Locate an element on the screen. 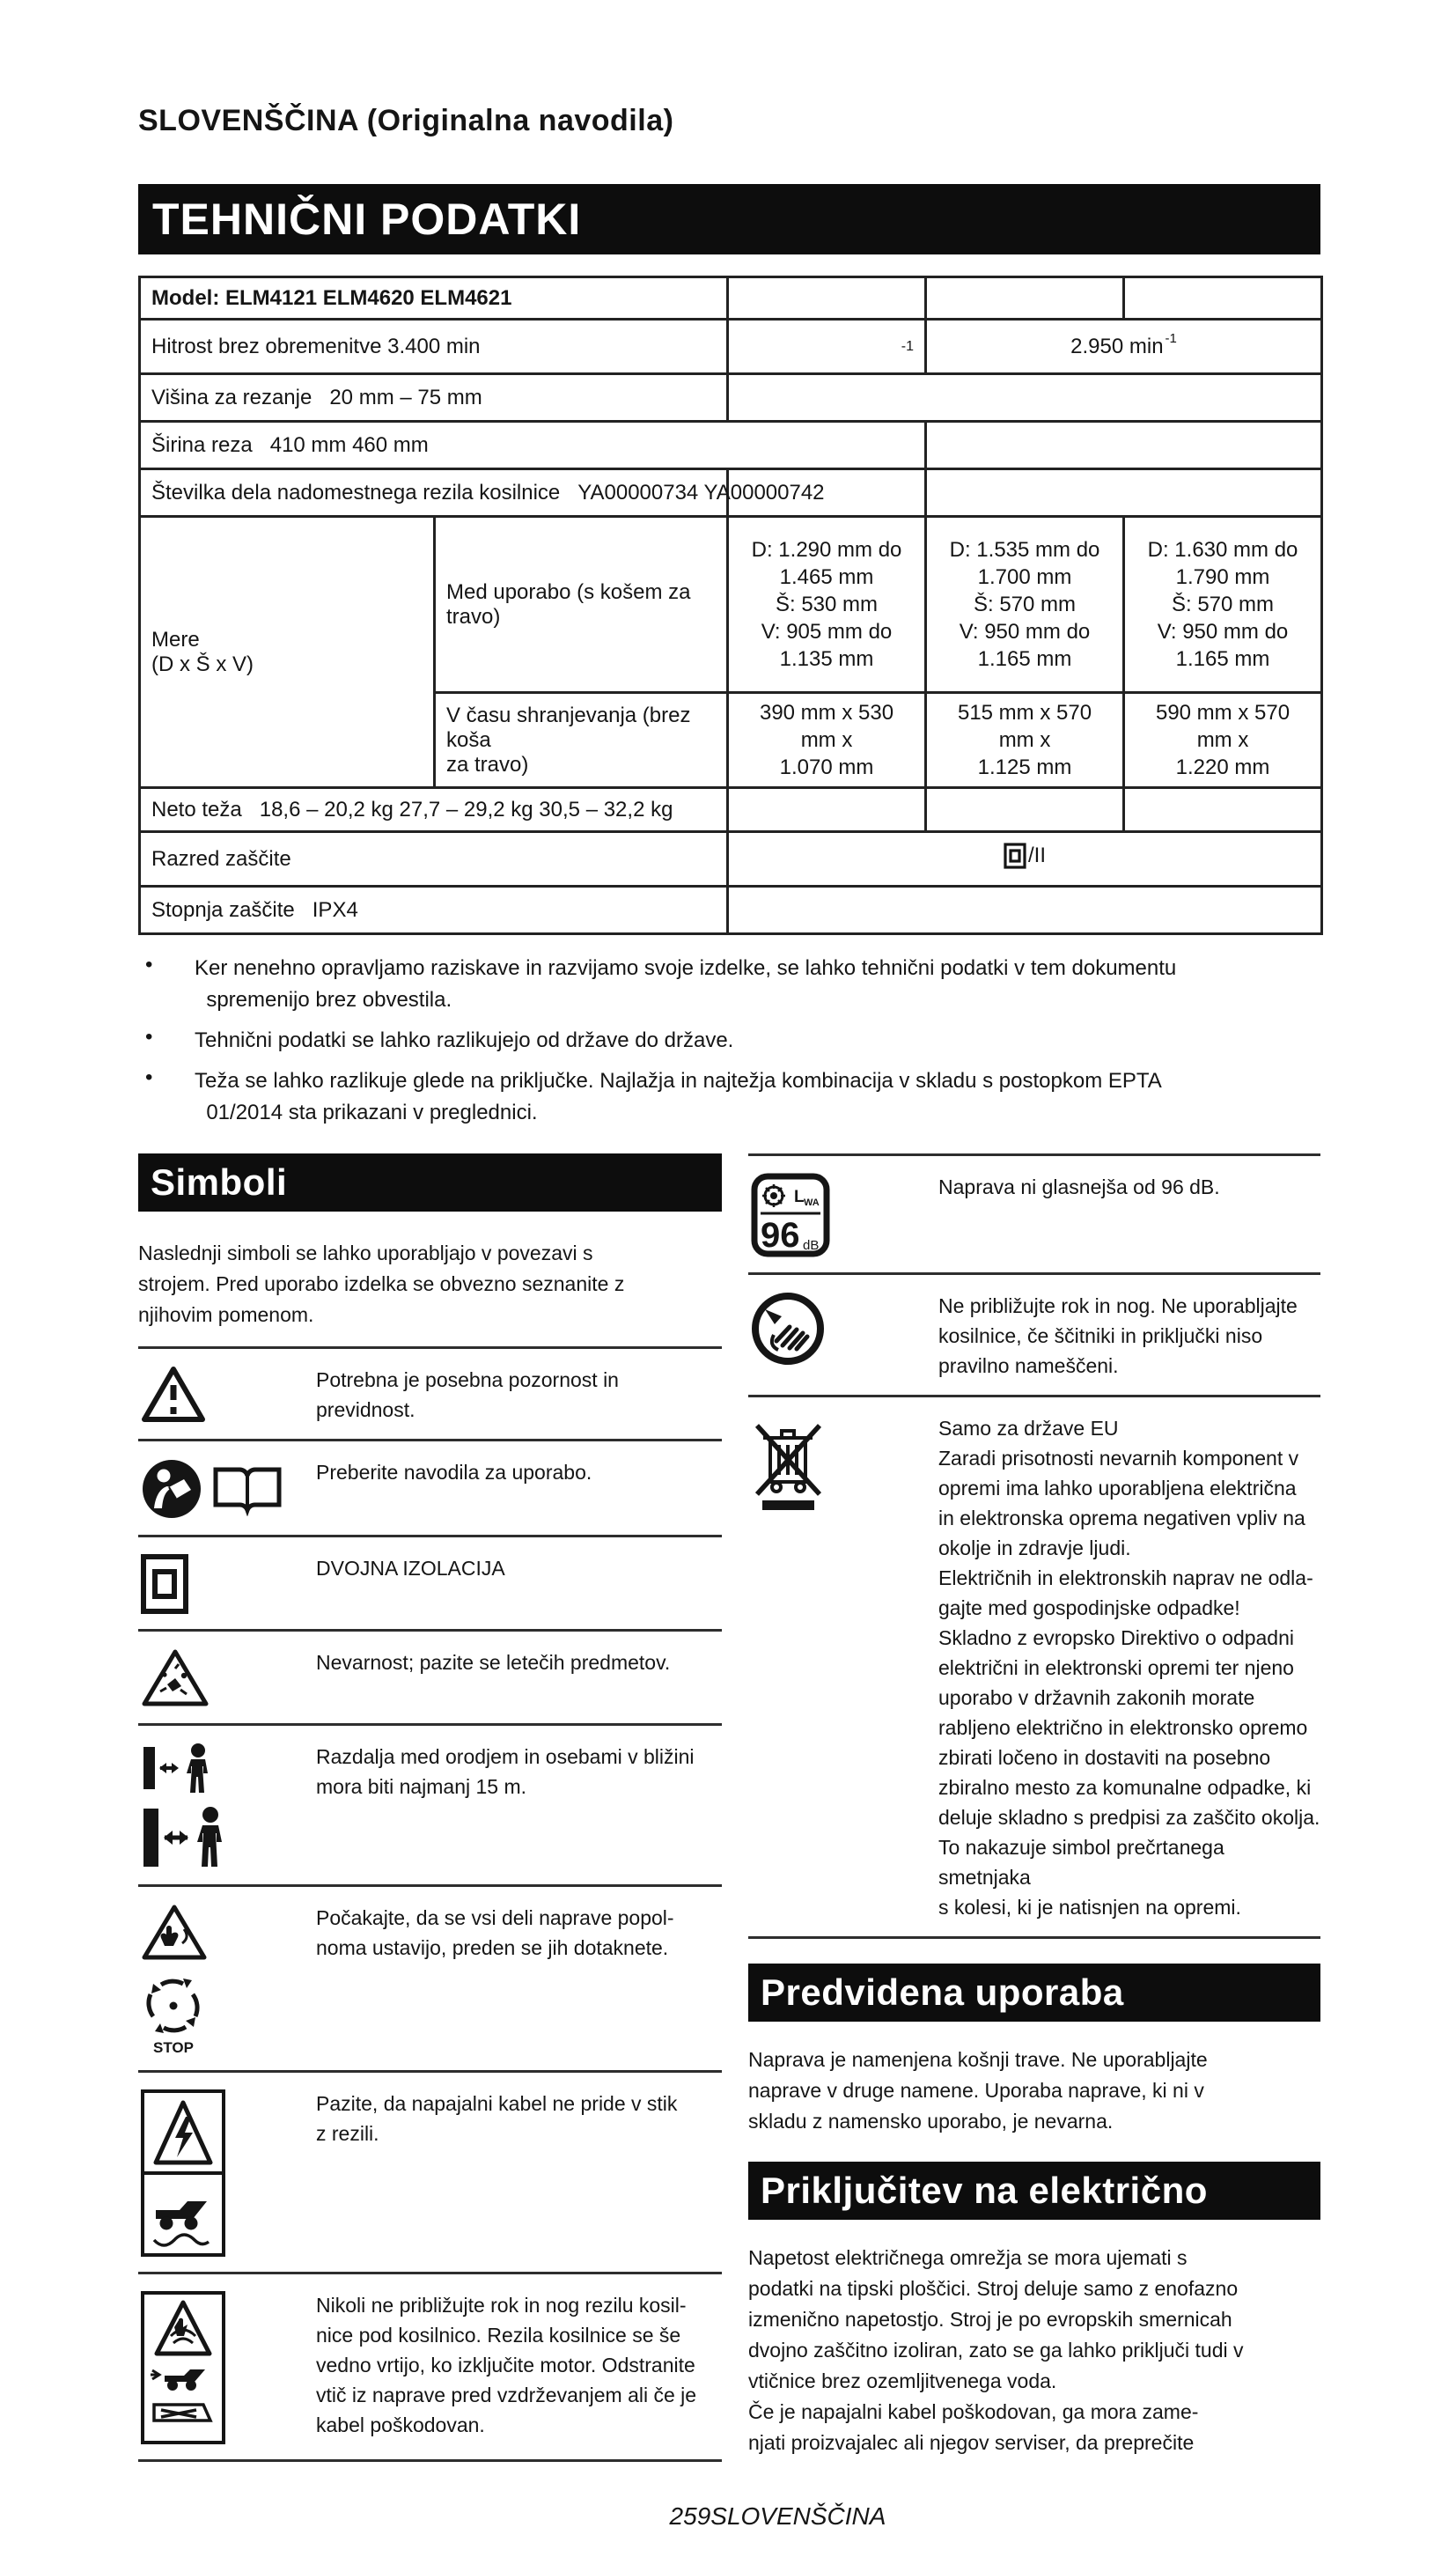  page-footer: 259SLOVENŠČINA is located at coordinates (729, 2517).